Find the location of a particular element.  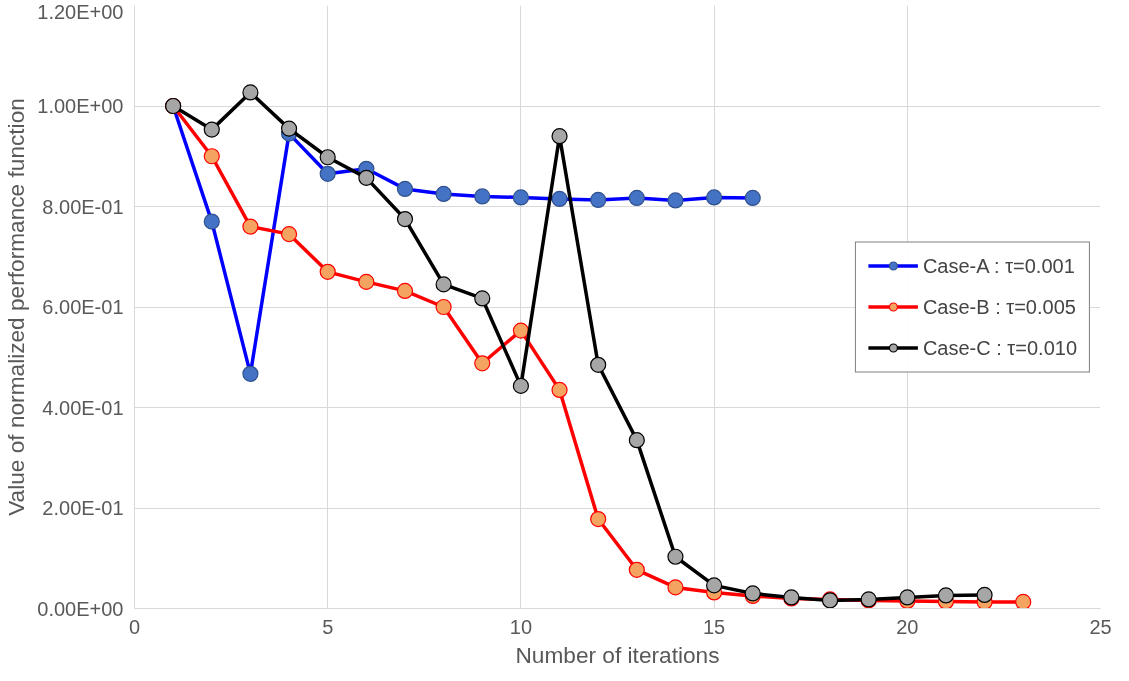

legend-label: Case-B : τ=0.005 is located at coordinates (999, 306).